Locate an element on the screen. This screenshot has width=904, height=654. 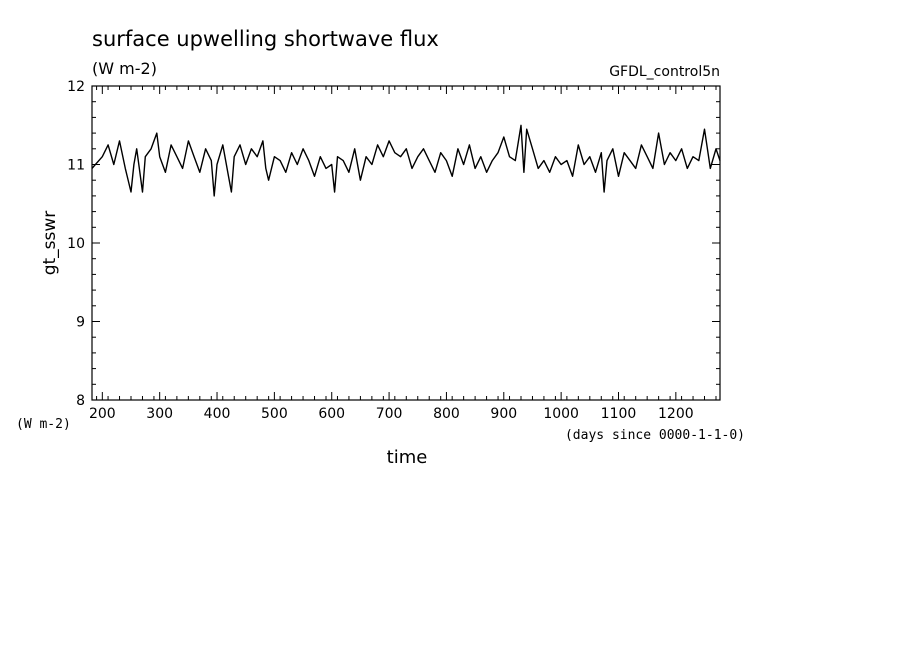
dataset-label: GFDL_control5n is located at coordinates (664, 72).